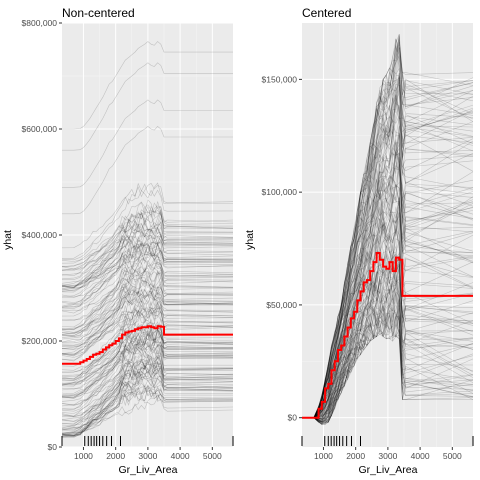 The height and width of the screenshot is (480, 480). I want to click on y-axis-right: $0 $50,000 $100,000 $150,000, so click(282, 248).